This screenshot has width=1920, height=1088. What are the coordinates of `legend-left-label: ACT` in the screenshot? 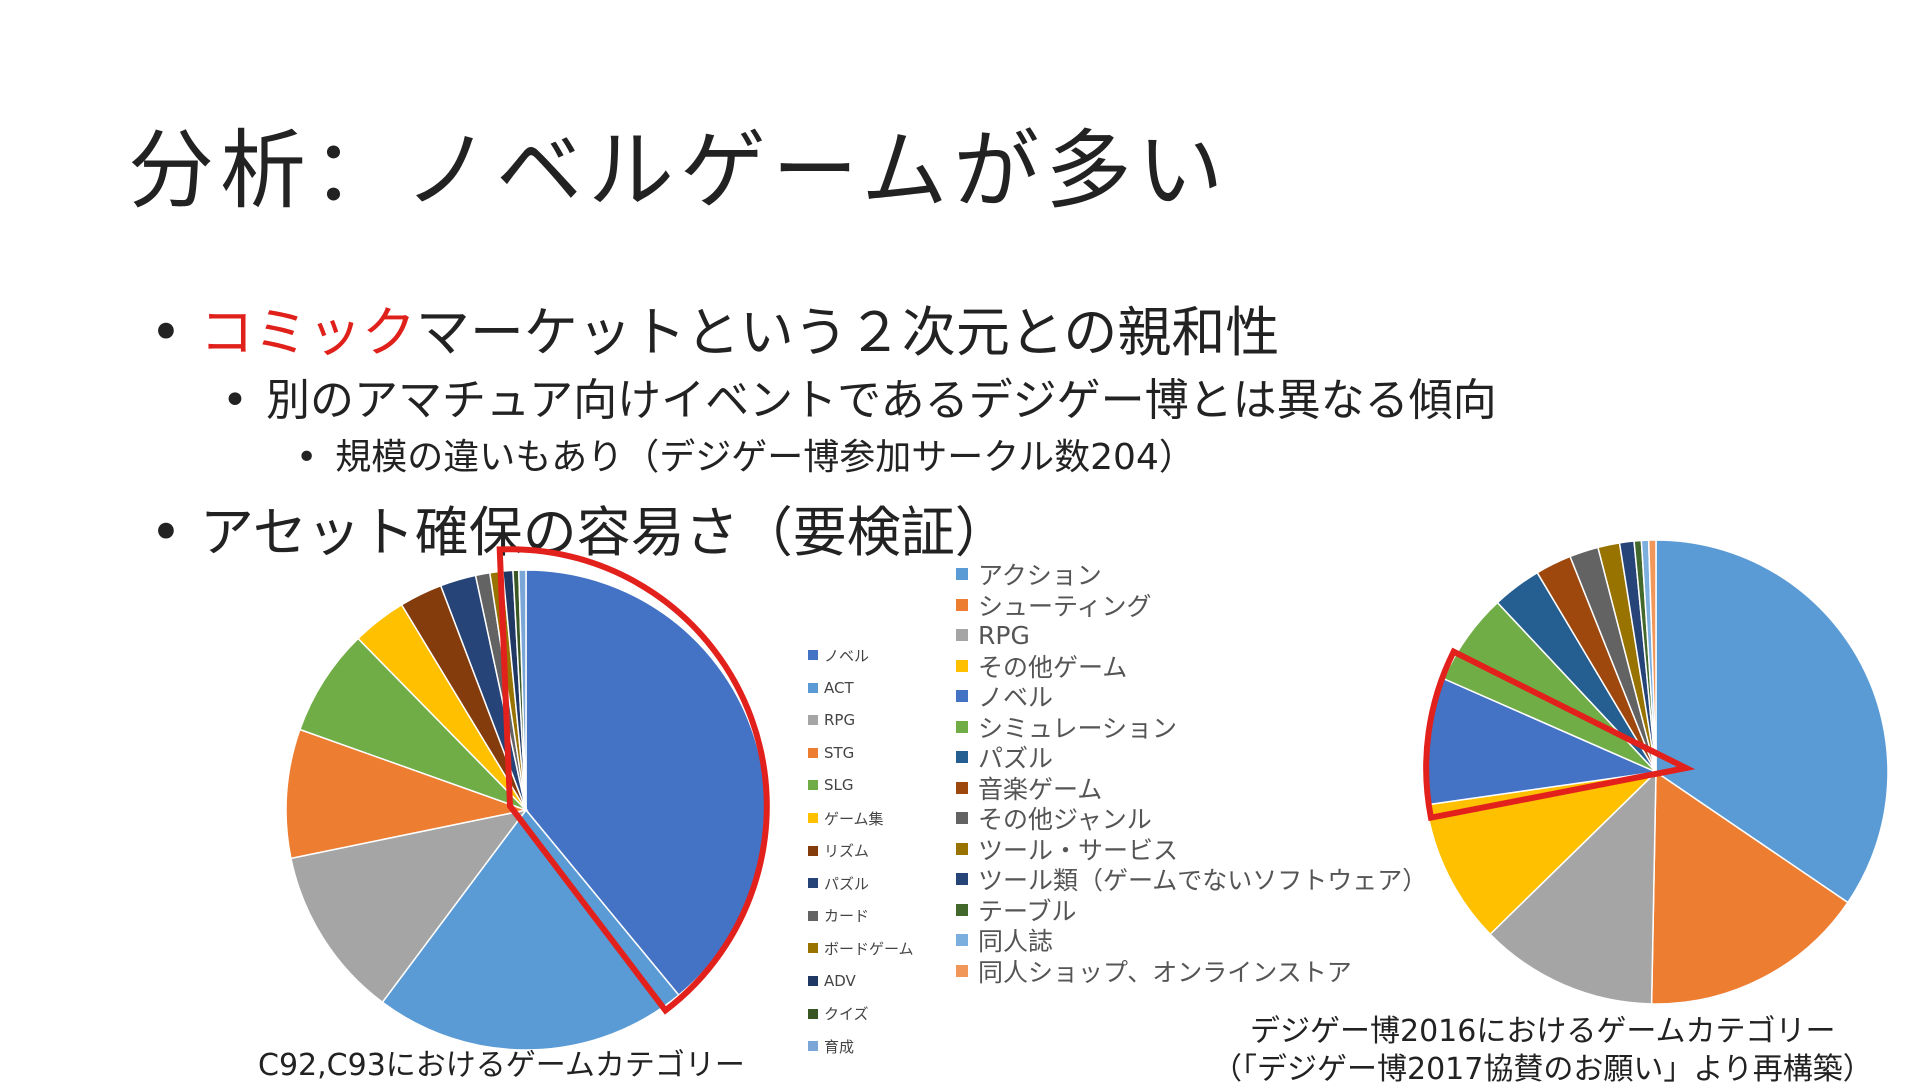 It's located at (839, 687).